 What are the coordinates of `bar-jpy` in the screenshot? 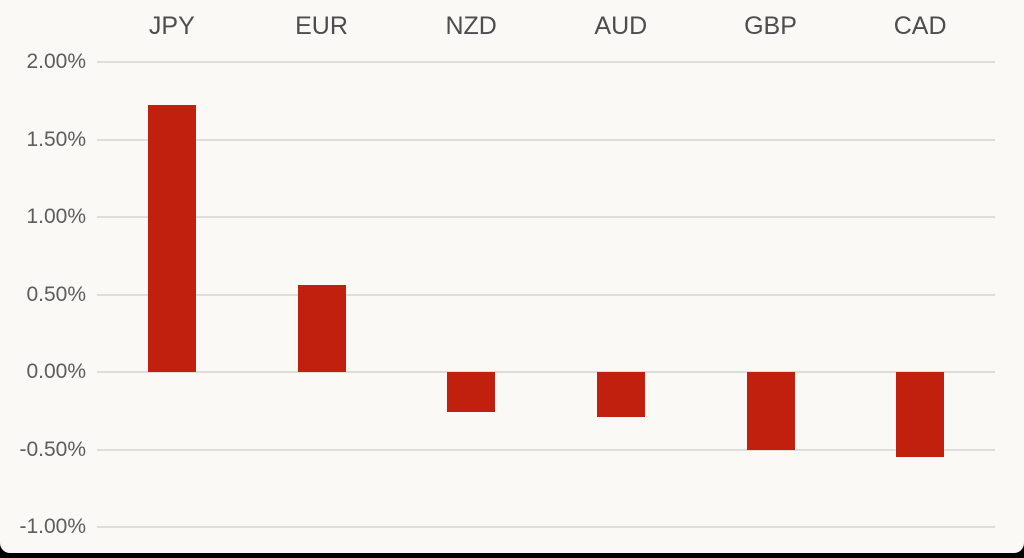 It's located at (171, 238).